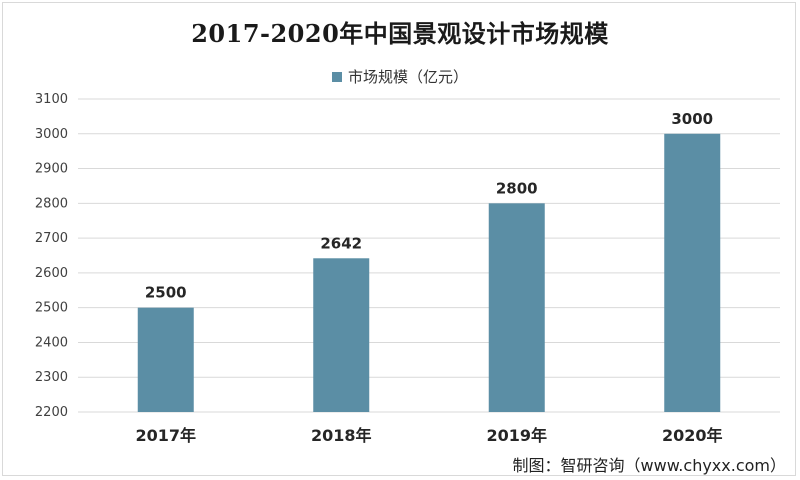  Describe the element at coordinates (649, 465) in the screenshot. I see `source-credit: 制图：智研咨询（www.chyxx.com）` at that location.